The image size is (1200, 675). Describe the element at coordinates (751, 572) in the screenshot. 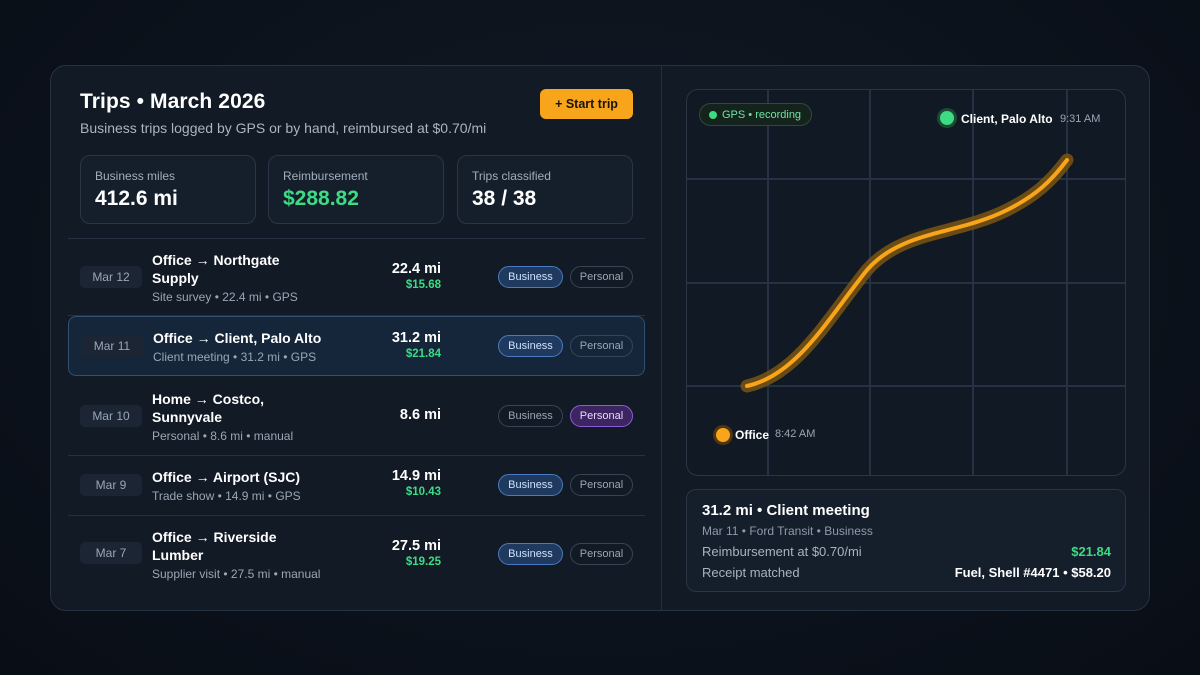

I see `receipt-label: Receipt matched` at that location.